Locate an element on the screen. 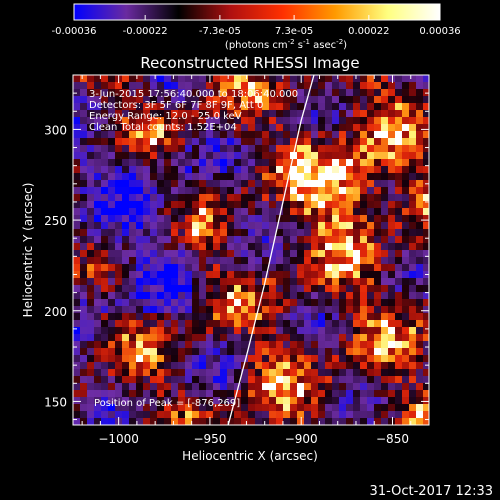 The height and width of the screenshot is (500, 500). chart-title: Reconstructed RHESSI Image is located at coordinates (249, 63).